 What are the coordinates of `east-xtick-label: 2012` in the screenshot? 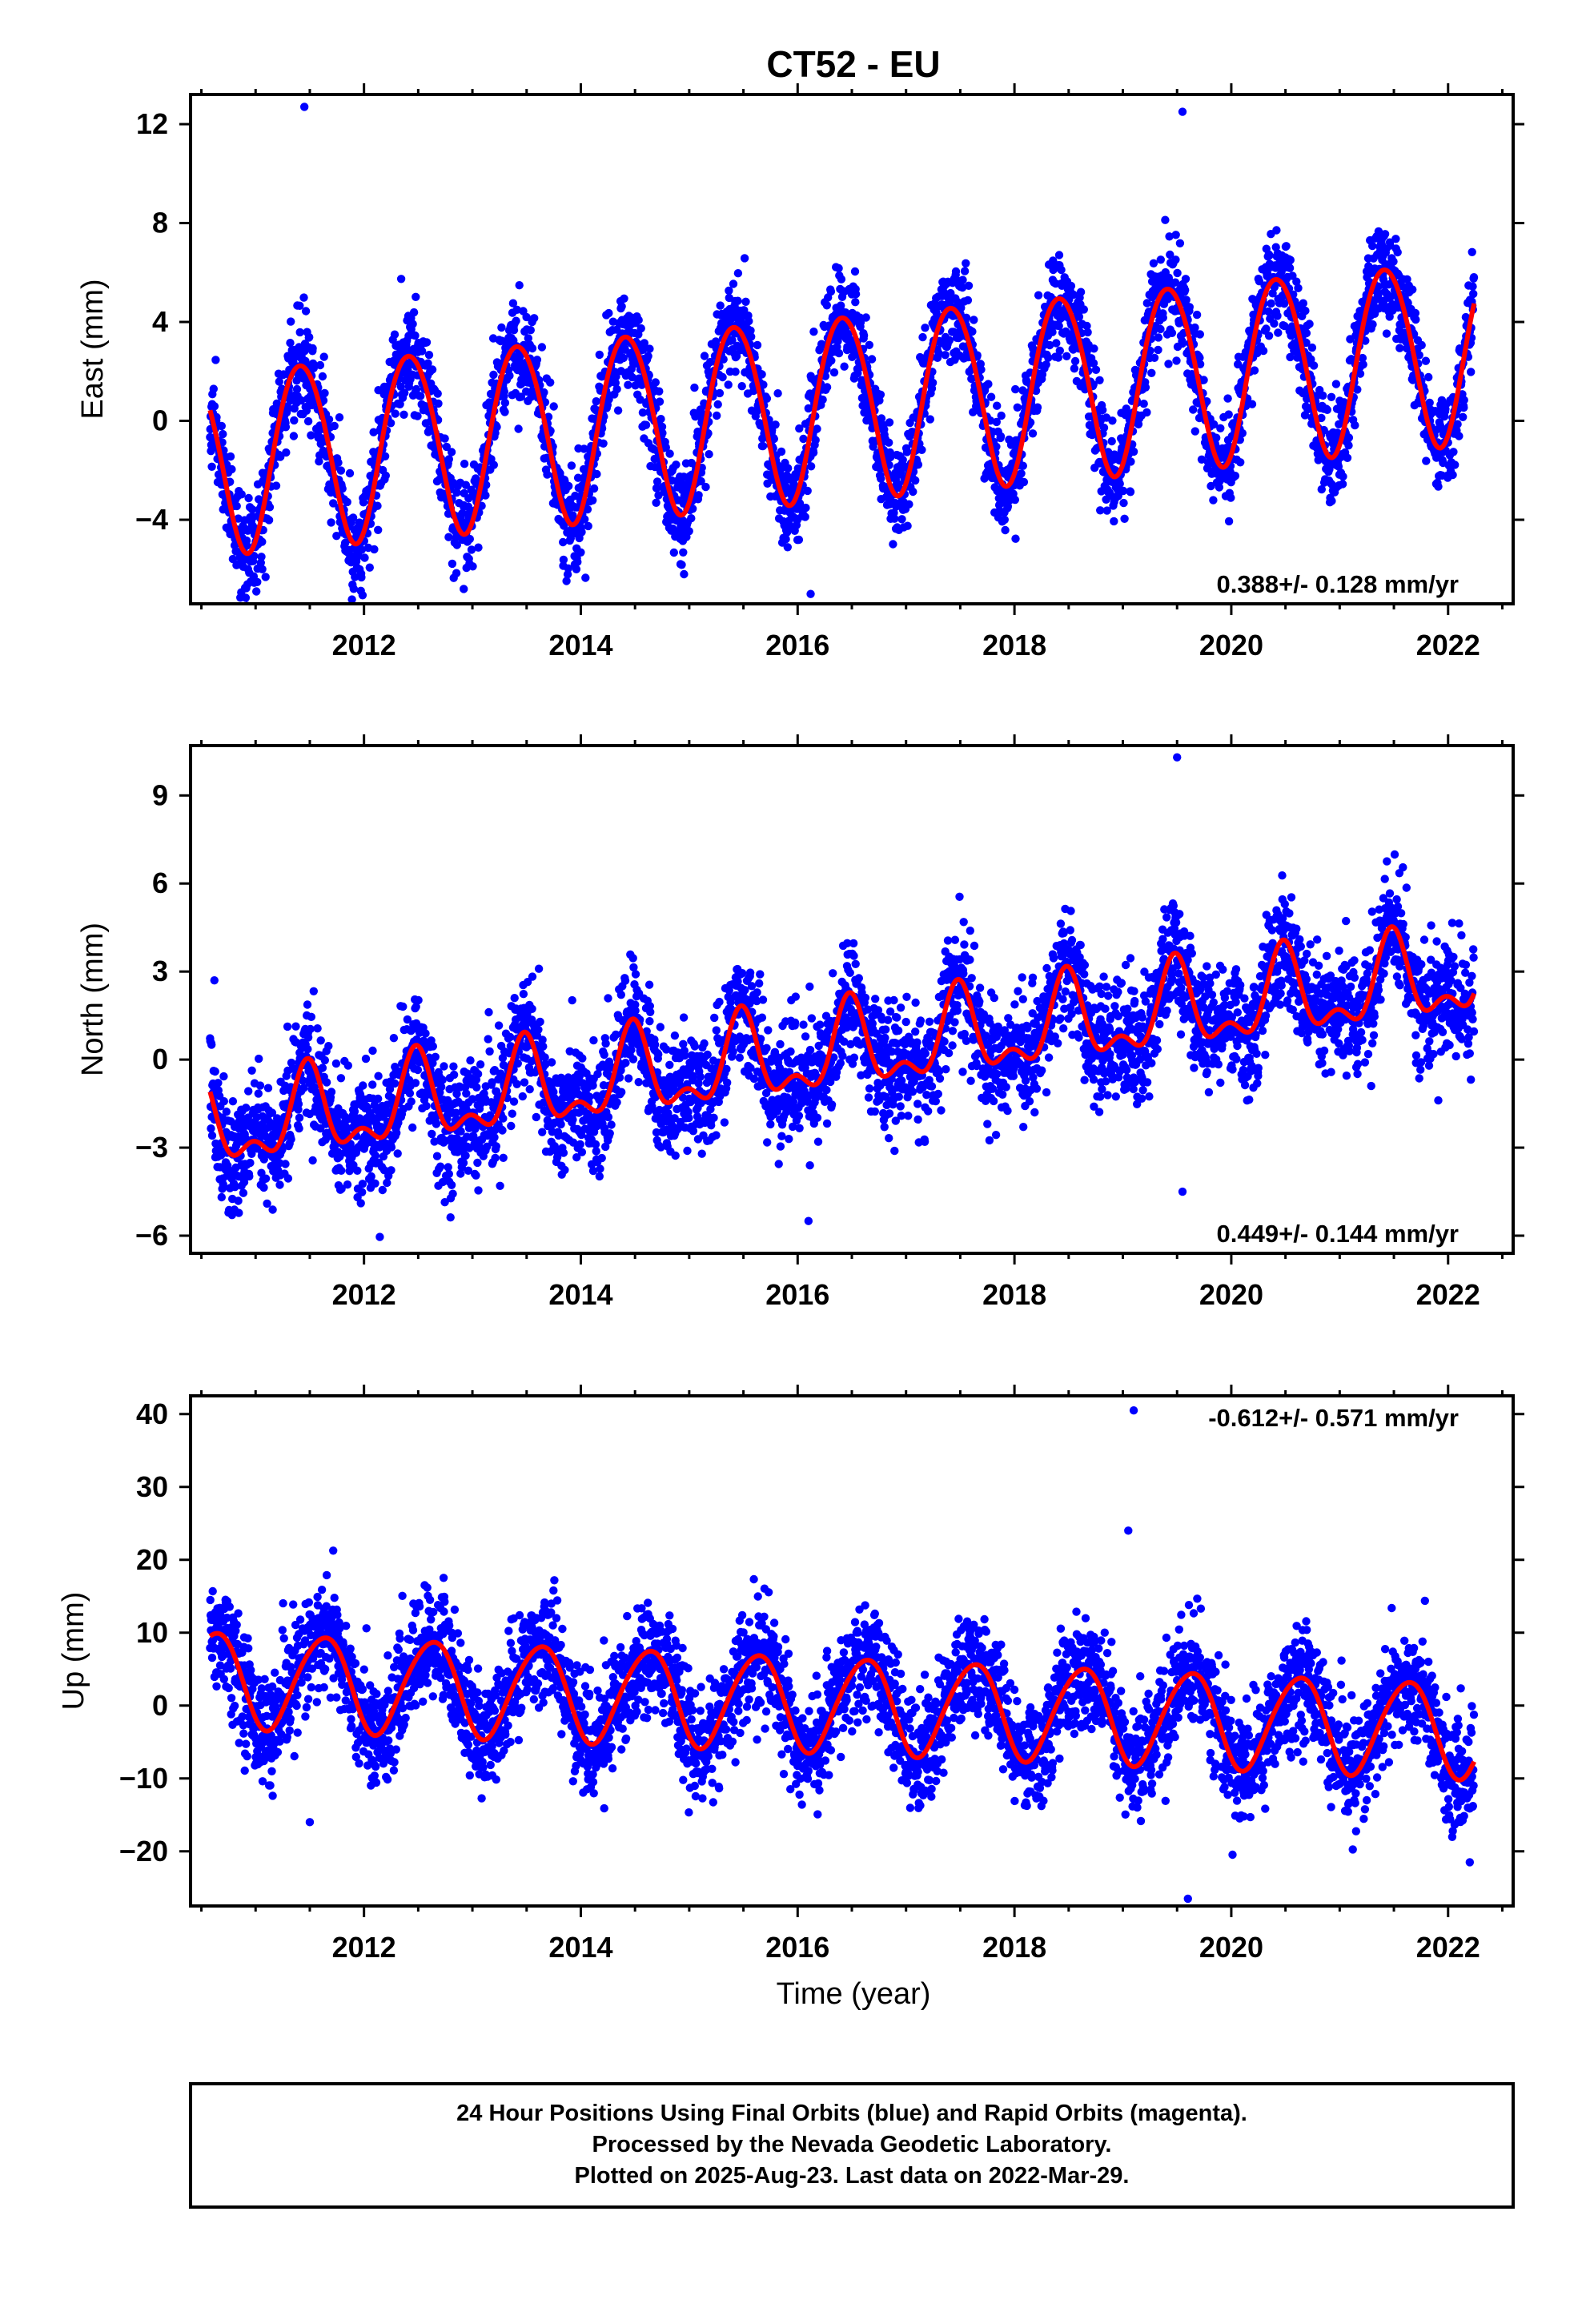 It's located at (364, 645).